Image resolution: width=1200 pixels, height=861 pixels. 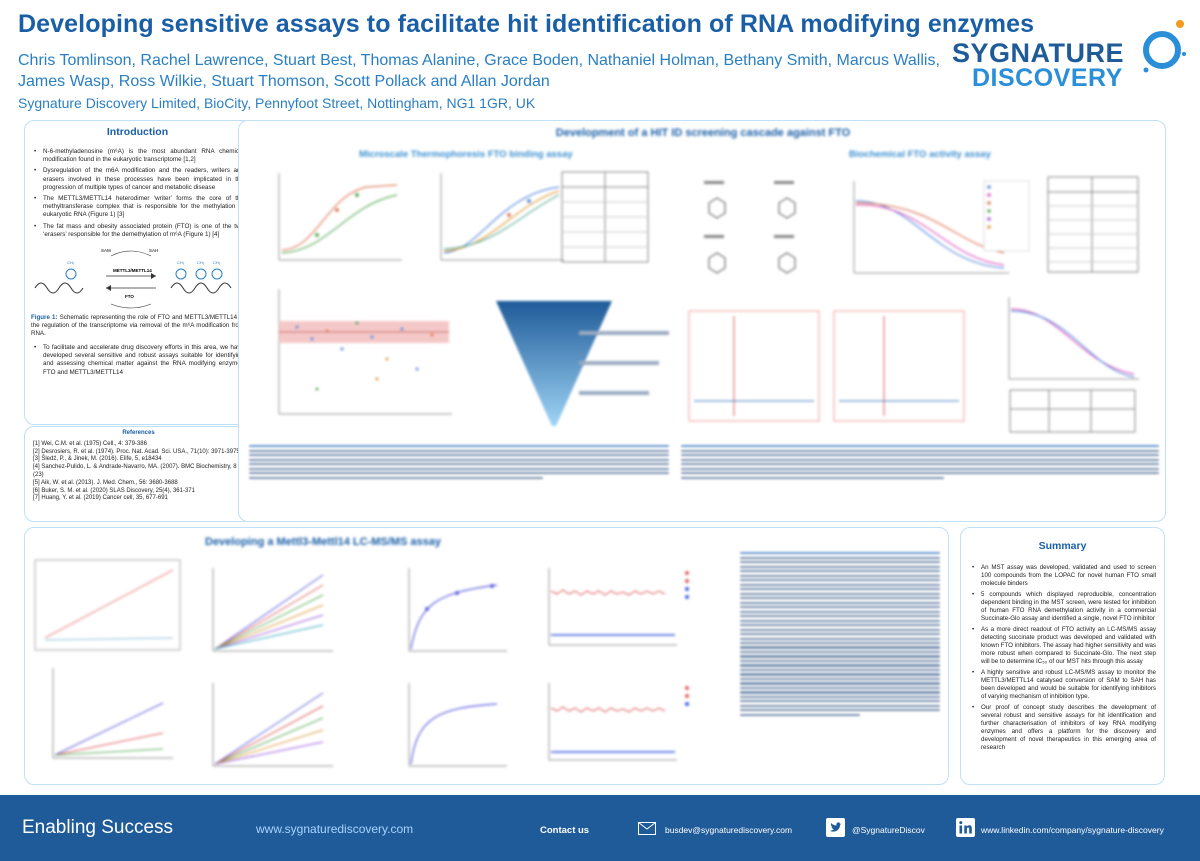 I want to click on twitter-icon, so click(x=835, y=827).